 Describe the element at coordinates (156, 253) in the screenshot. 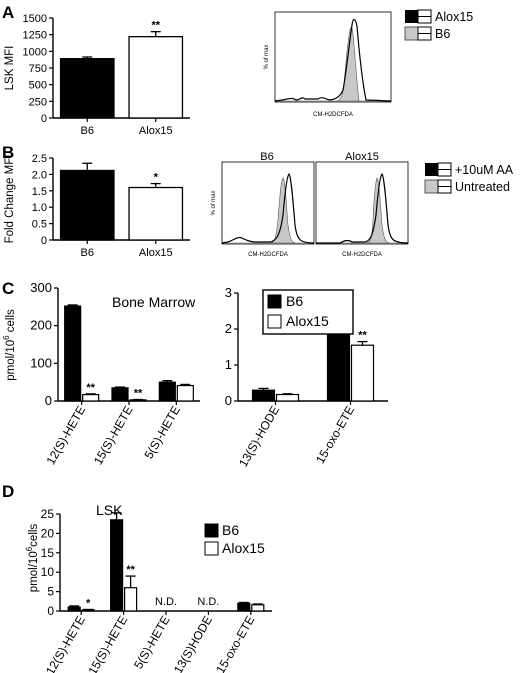

I see `chart-b-xtick-label: Alox15` at that location.